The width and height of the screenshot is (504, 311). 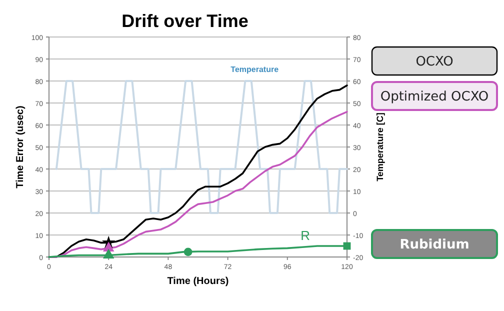 I want to click on text: OCXO, so click(x=435, y=62).